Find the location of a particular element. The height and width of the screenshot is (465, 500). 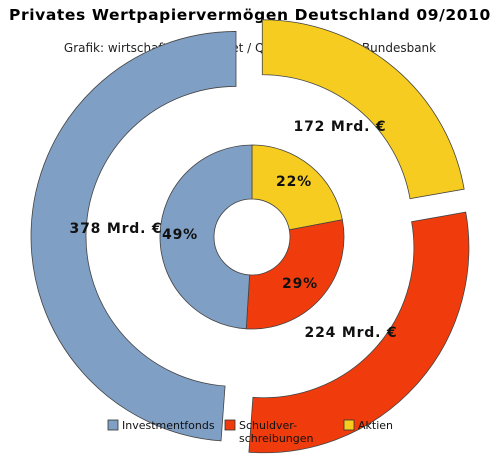

inner-ring is located at coordinates (252, 237).